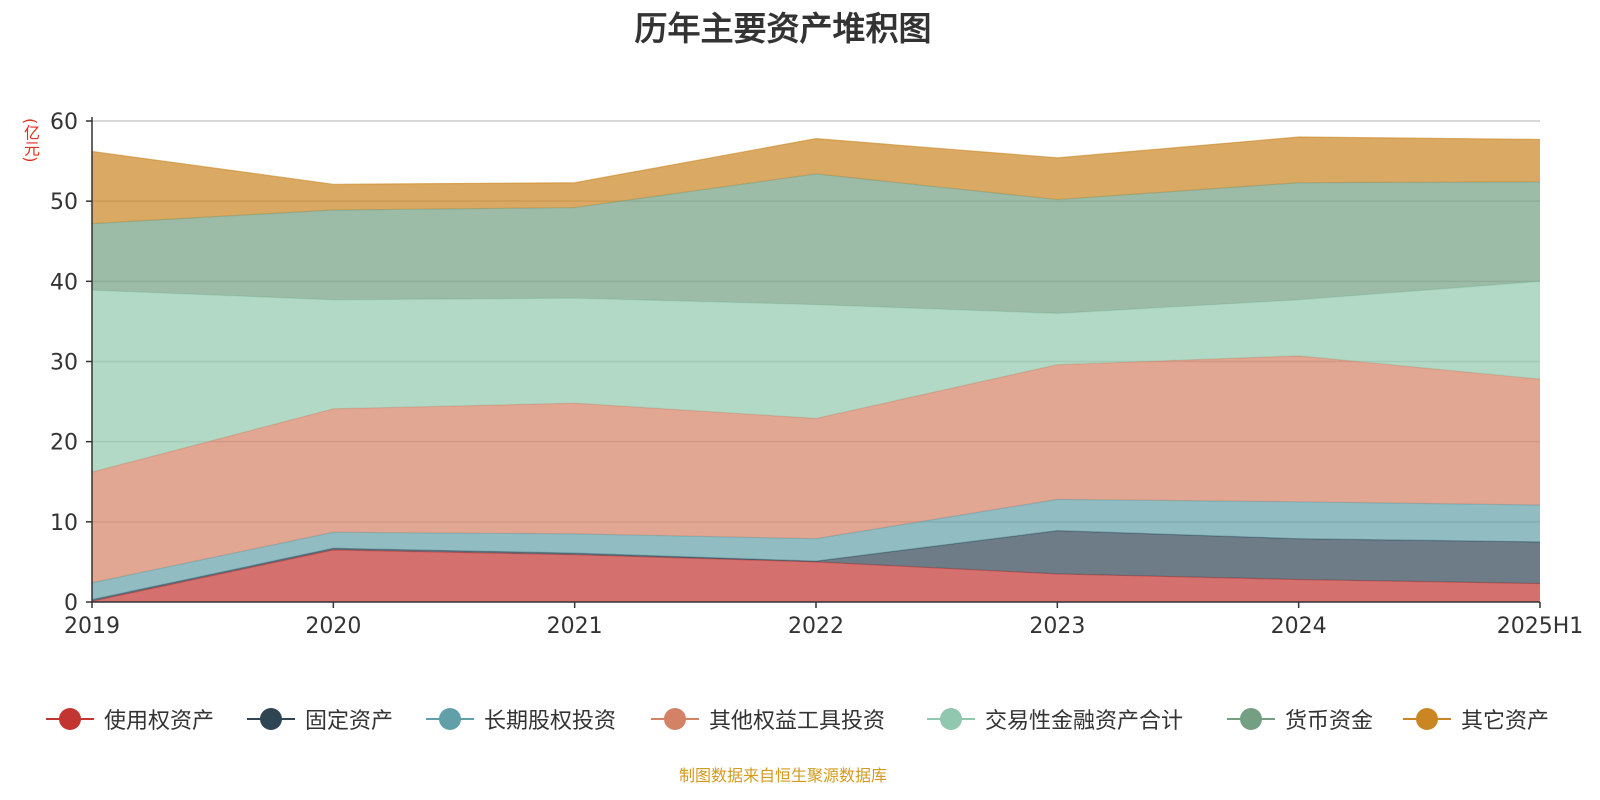 This screenshot has height=800, width=1600. I want to click on legend-label: 货币资金, so click(1329, 721).